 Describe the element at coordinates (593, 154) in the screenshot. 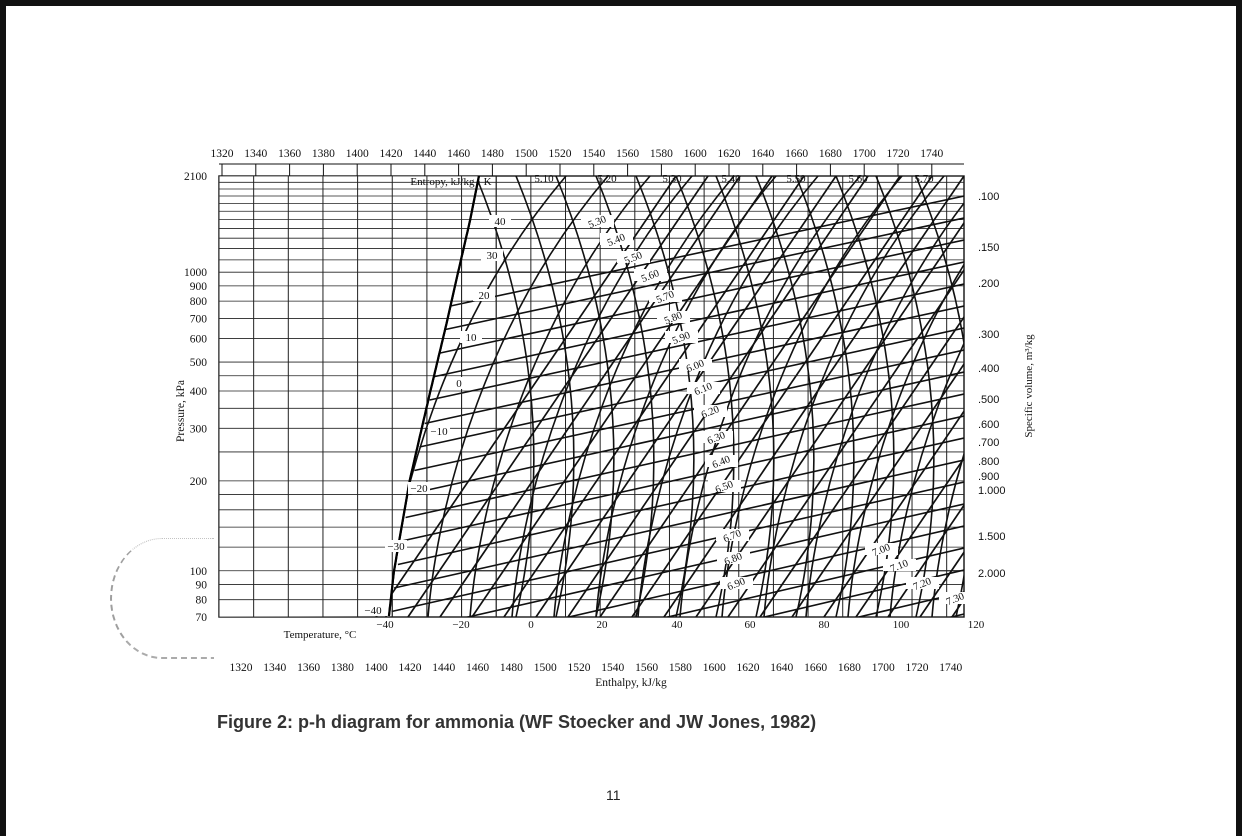

I see `enthalpy-top-tick-label: 1540` at that location.